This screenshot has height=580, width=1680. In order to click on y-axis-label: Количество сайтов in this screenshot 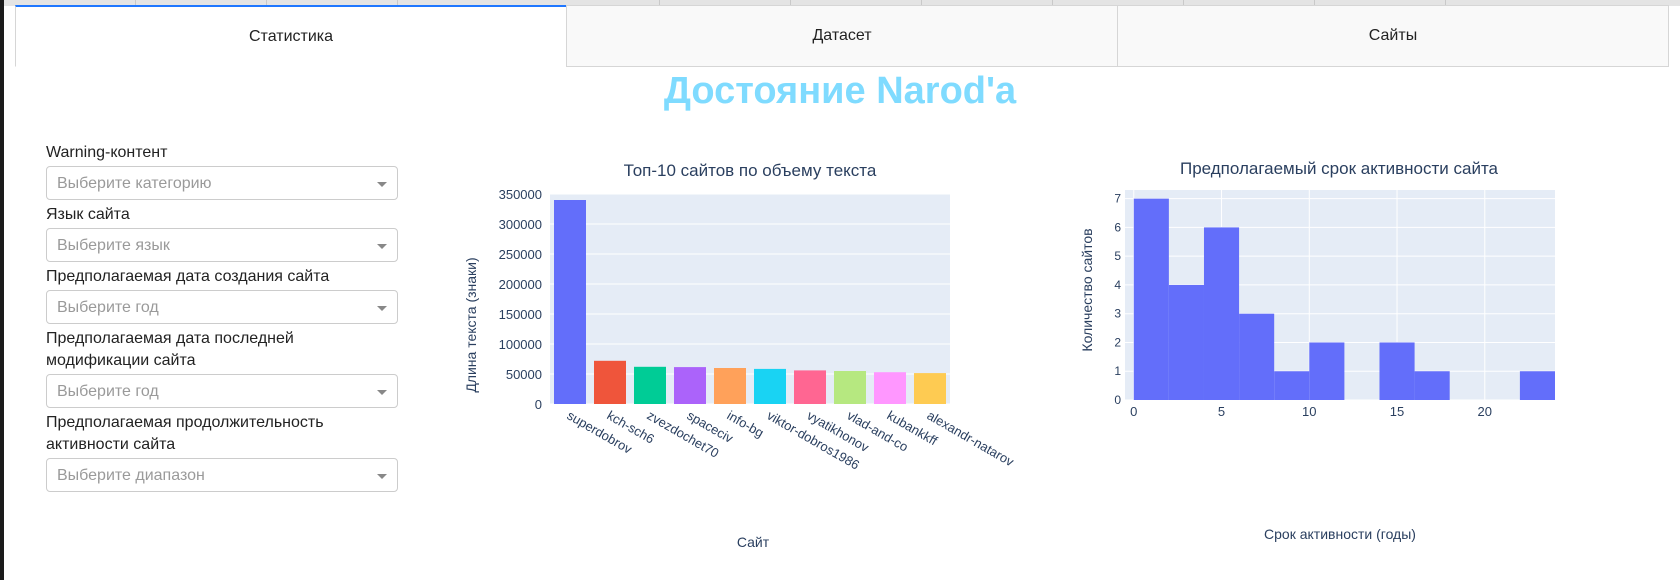, I will do `click(1087, 289)`.